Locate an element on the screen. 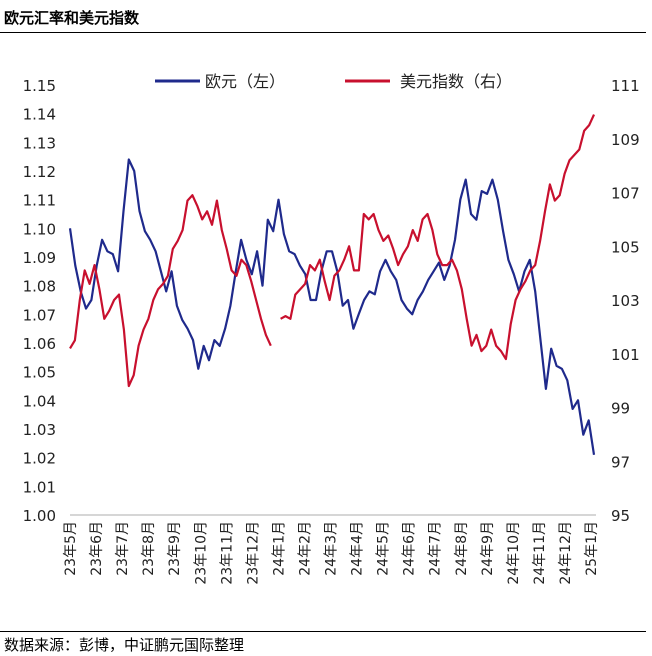 The image size is (652, 656). x-tick-label: 24年3月 is located at coordinates (332, 548).